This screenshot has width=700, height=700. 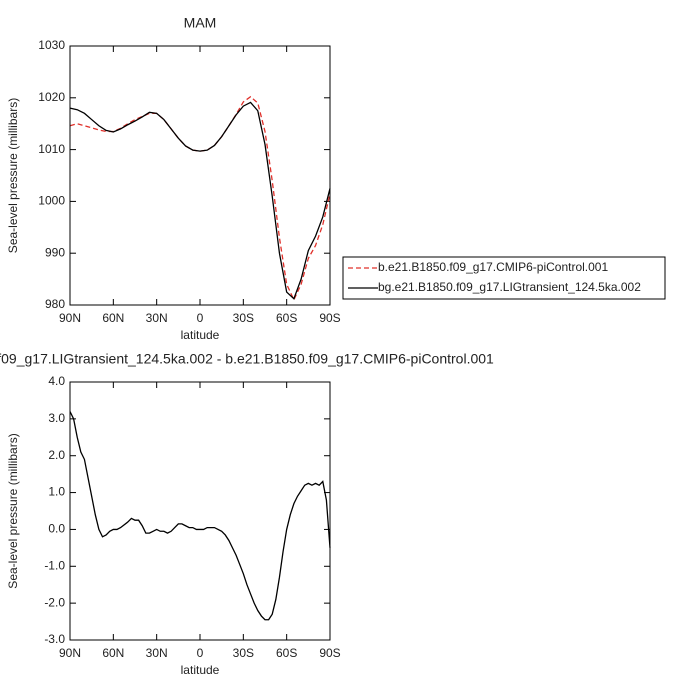 What do you see at coordinates (51, 149) in the screenshot?
I see `y-tick-label: 1010` at bounding box center [51, 149].